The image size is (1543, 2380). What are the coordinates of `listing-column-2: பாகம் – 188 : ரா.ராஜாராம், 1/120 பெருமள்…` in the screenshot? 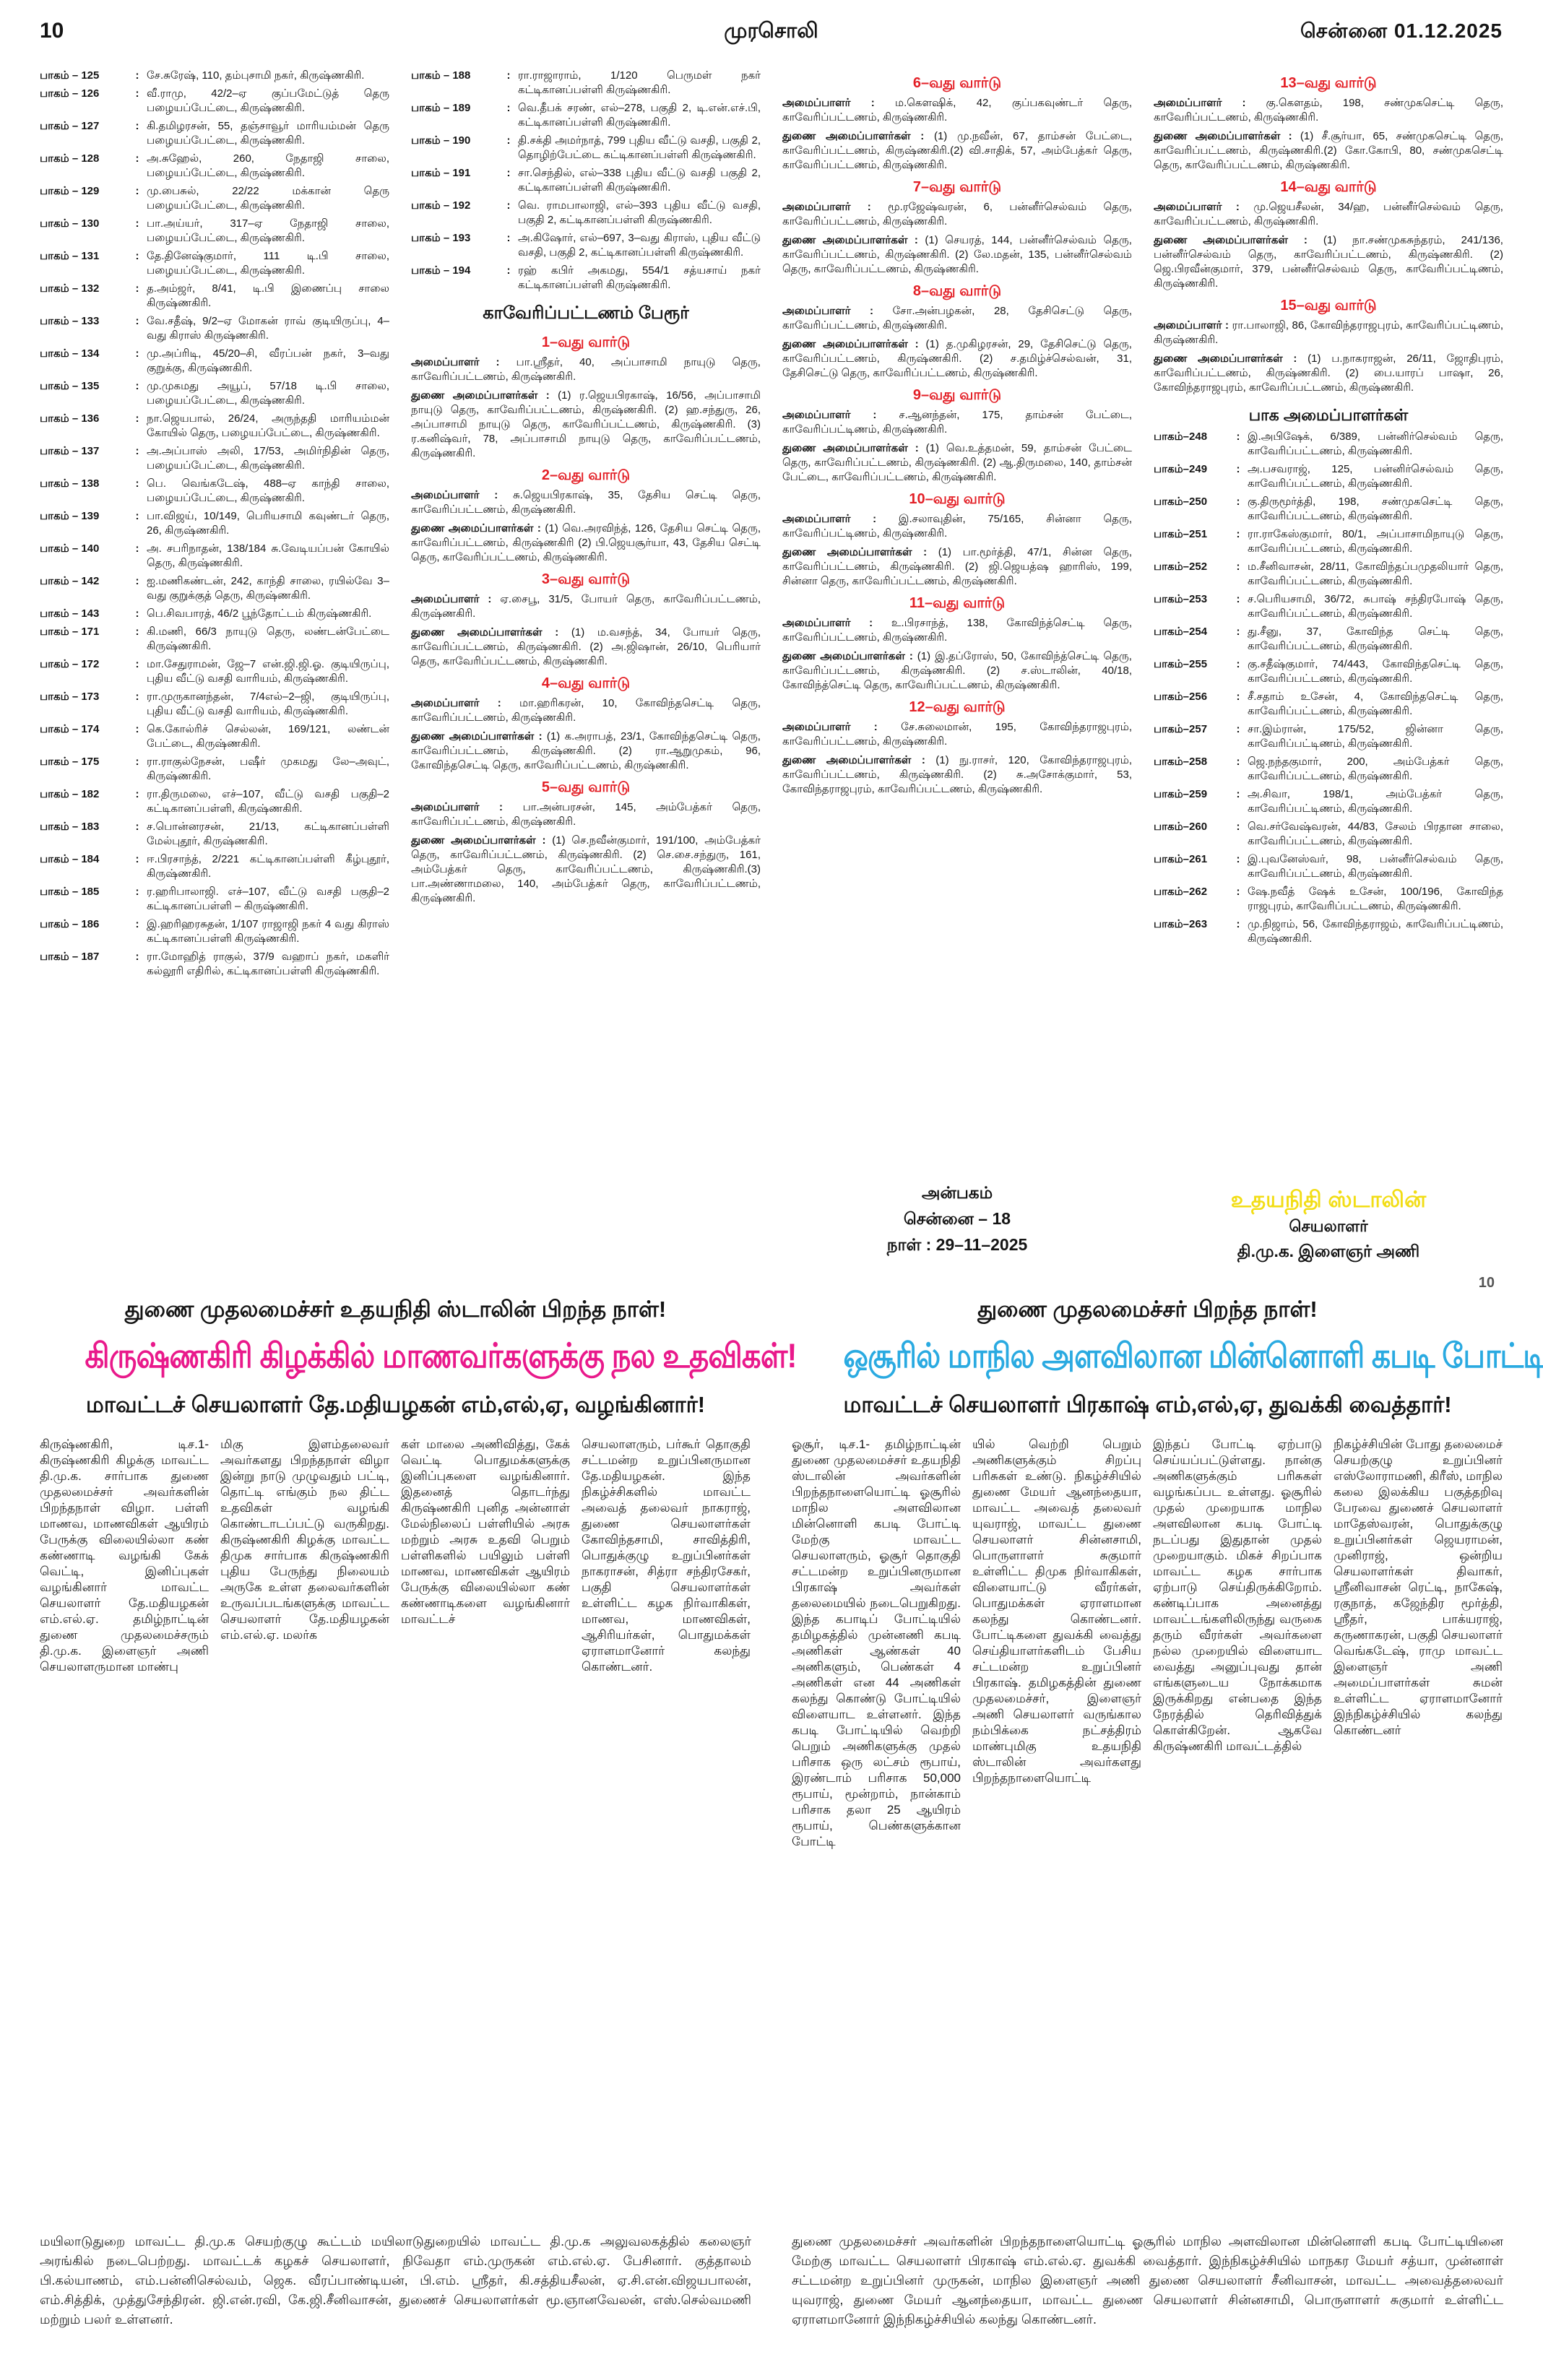 It's located at (586, 675).